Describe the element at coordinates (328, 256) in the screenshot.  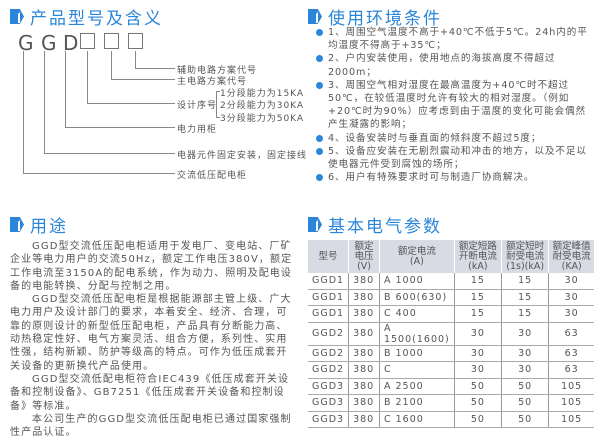
I see `column-header: 型号` at that location.